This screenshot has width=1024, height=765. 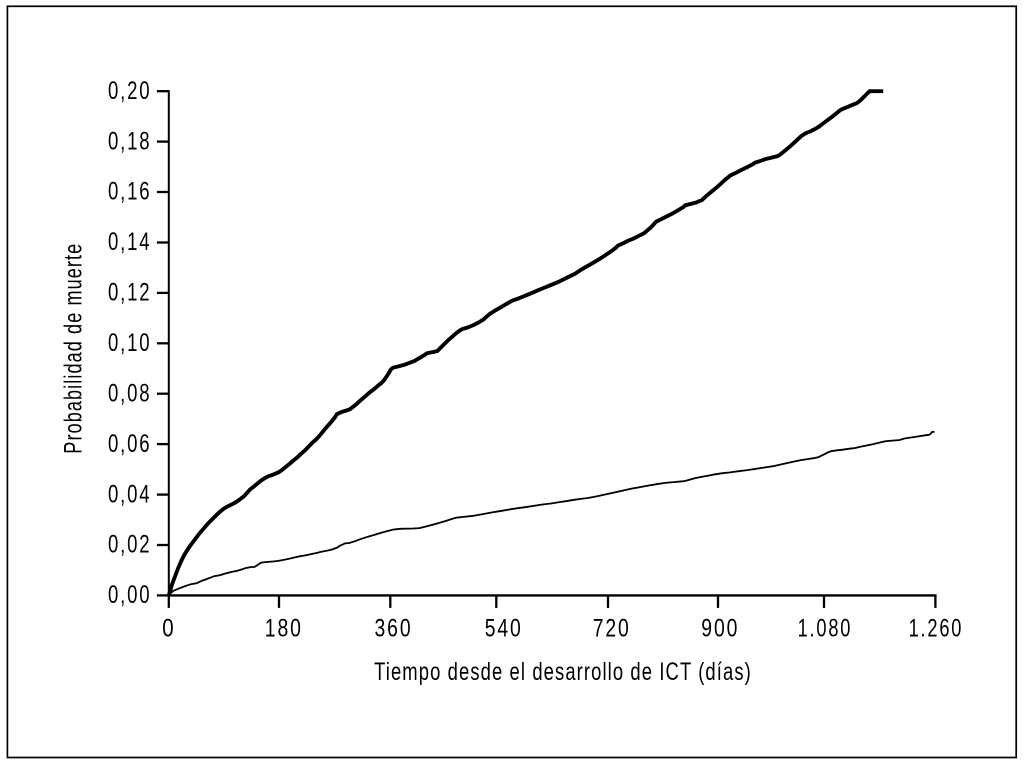 I want to click on svg-text: 900, so click(x=720, y=629).